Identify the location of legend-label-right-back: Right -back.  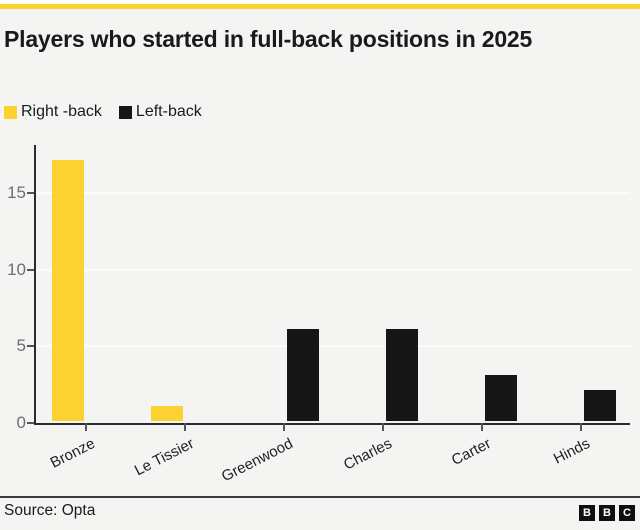
(61, 111).